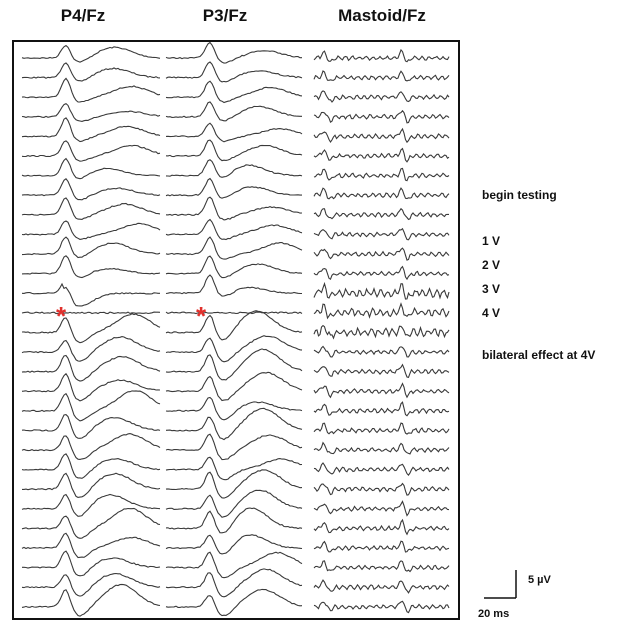 The image size is (624, 622). I want to click on label-3v: 3 V, so click(491, 289).